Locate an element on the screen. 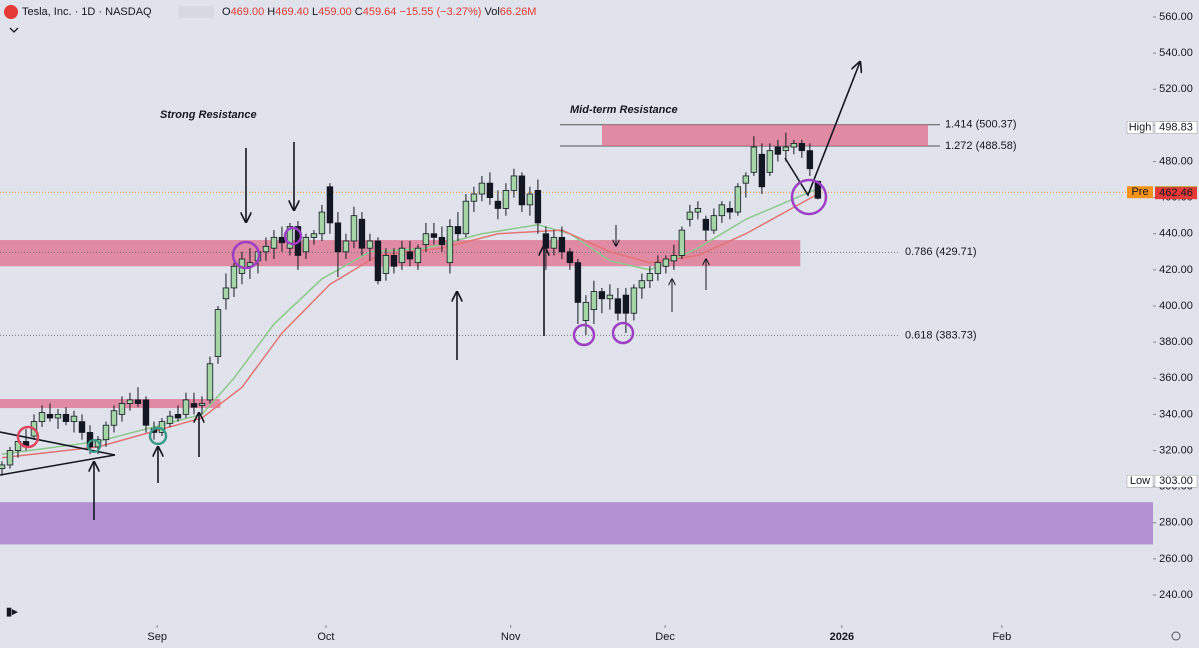  price-tag-value: 303.00 is located at coordinates (1176, 481).